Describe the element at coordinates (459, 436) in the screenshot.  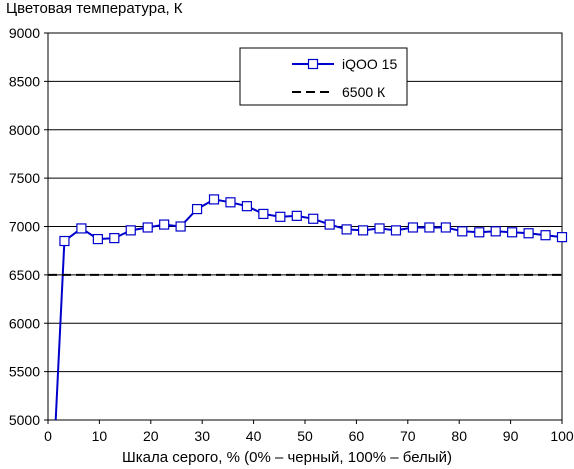
I see `x-tick-label: 80` at that location.